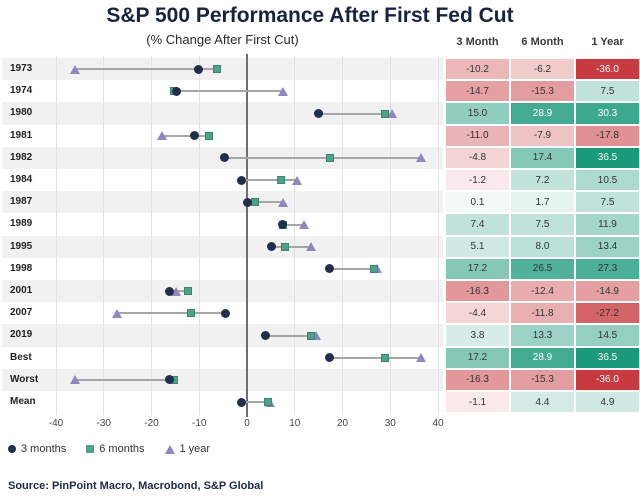 Image resolution: width=640 pixels, height=500 pixels. I want to click on x-tick-label: 20, so click(342, 424).